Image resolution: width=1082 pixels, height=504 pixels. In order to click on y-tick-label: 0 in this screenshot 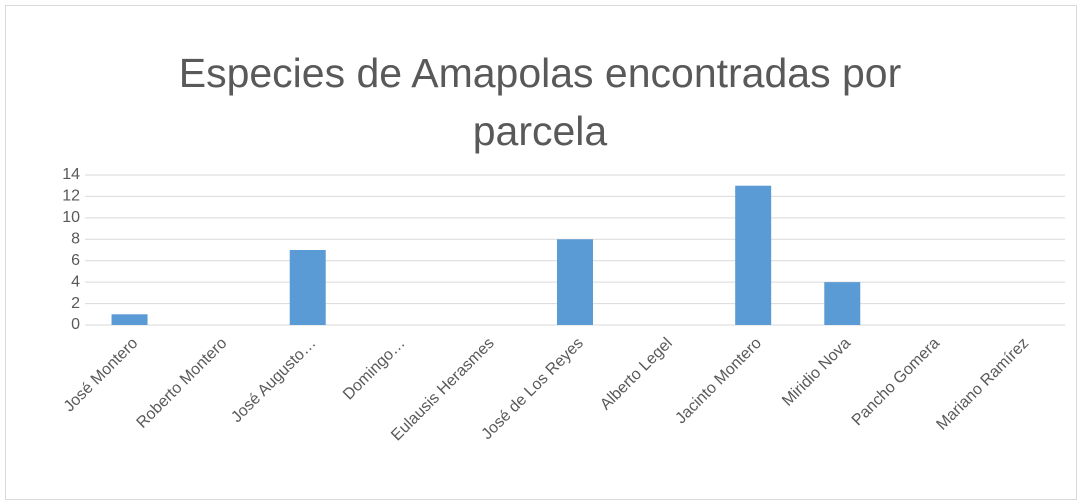, I will do `click(75, 324)`.